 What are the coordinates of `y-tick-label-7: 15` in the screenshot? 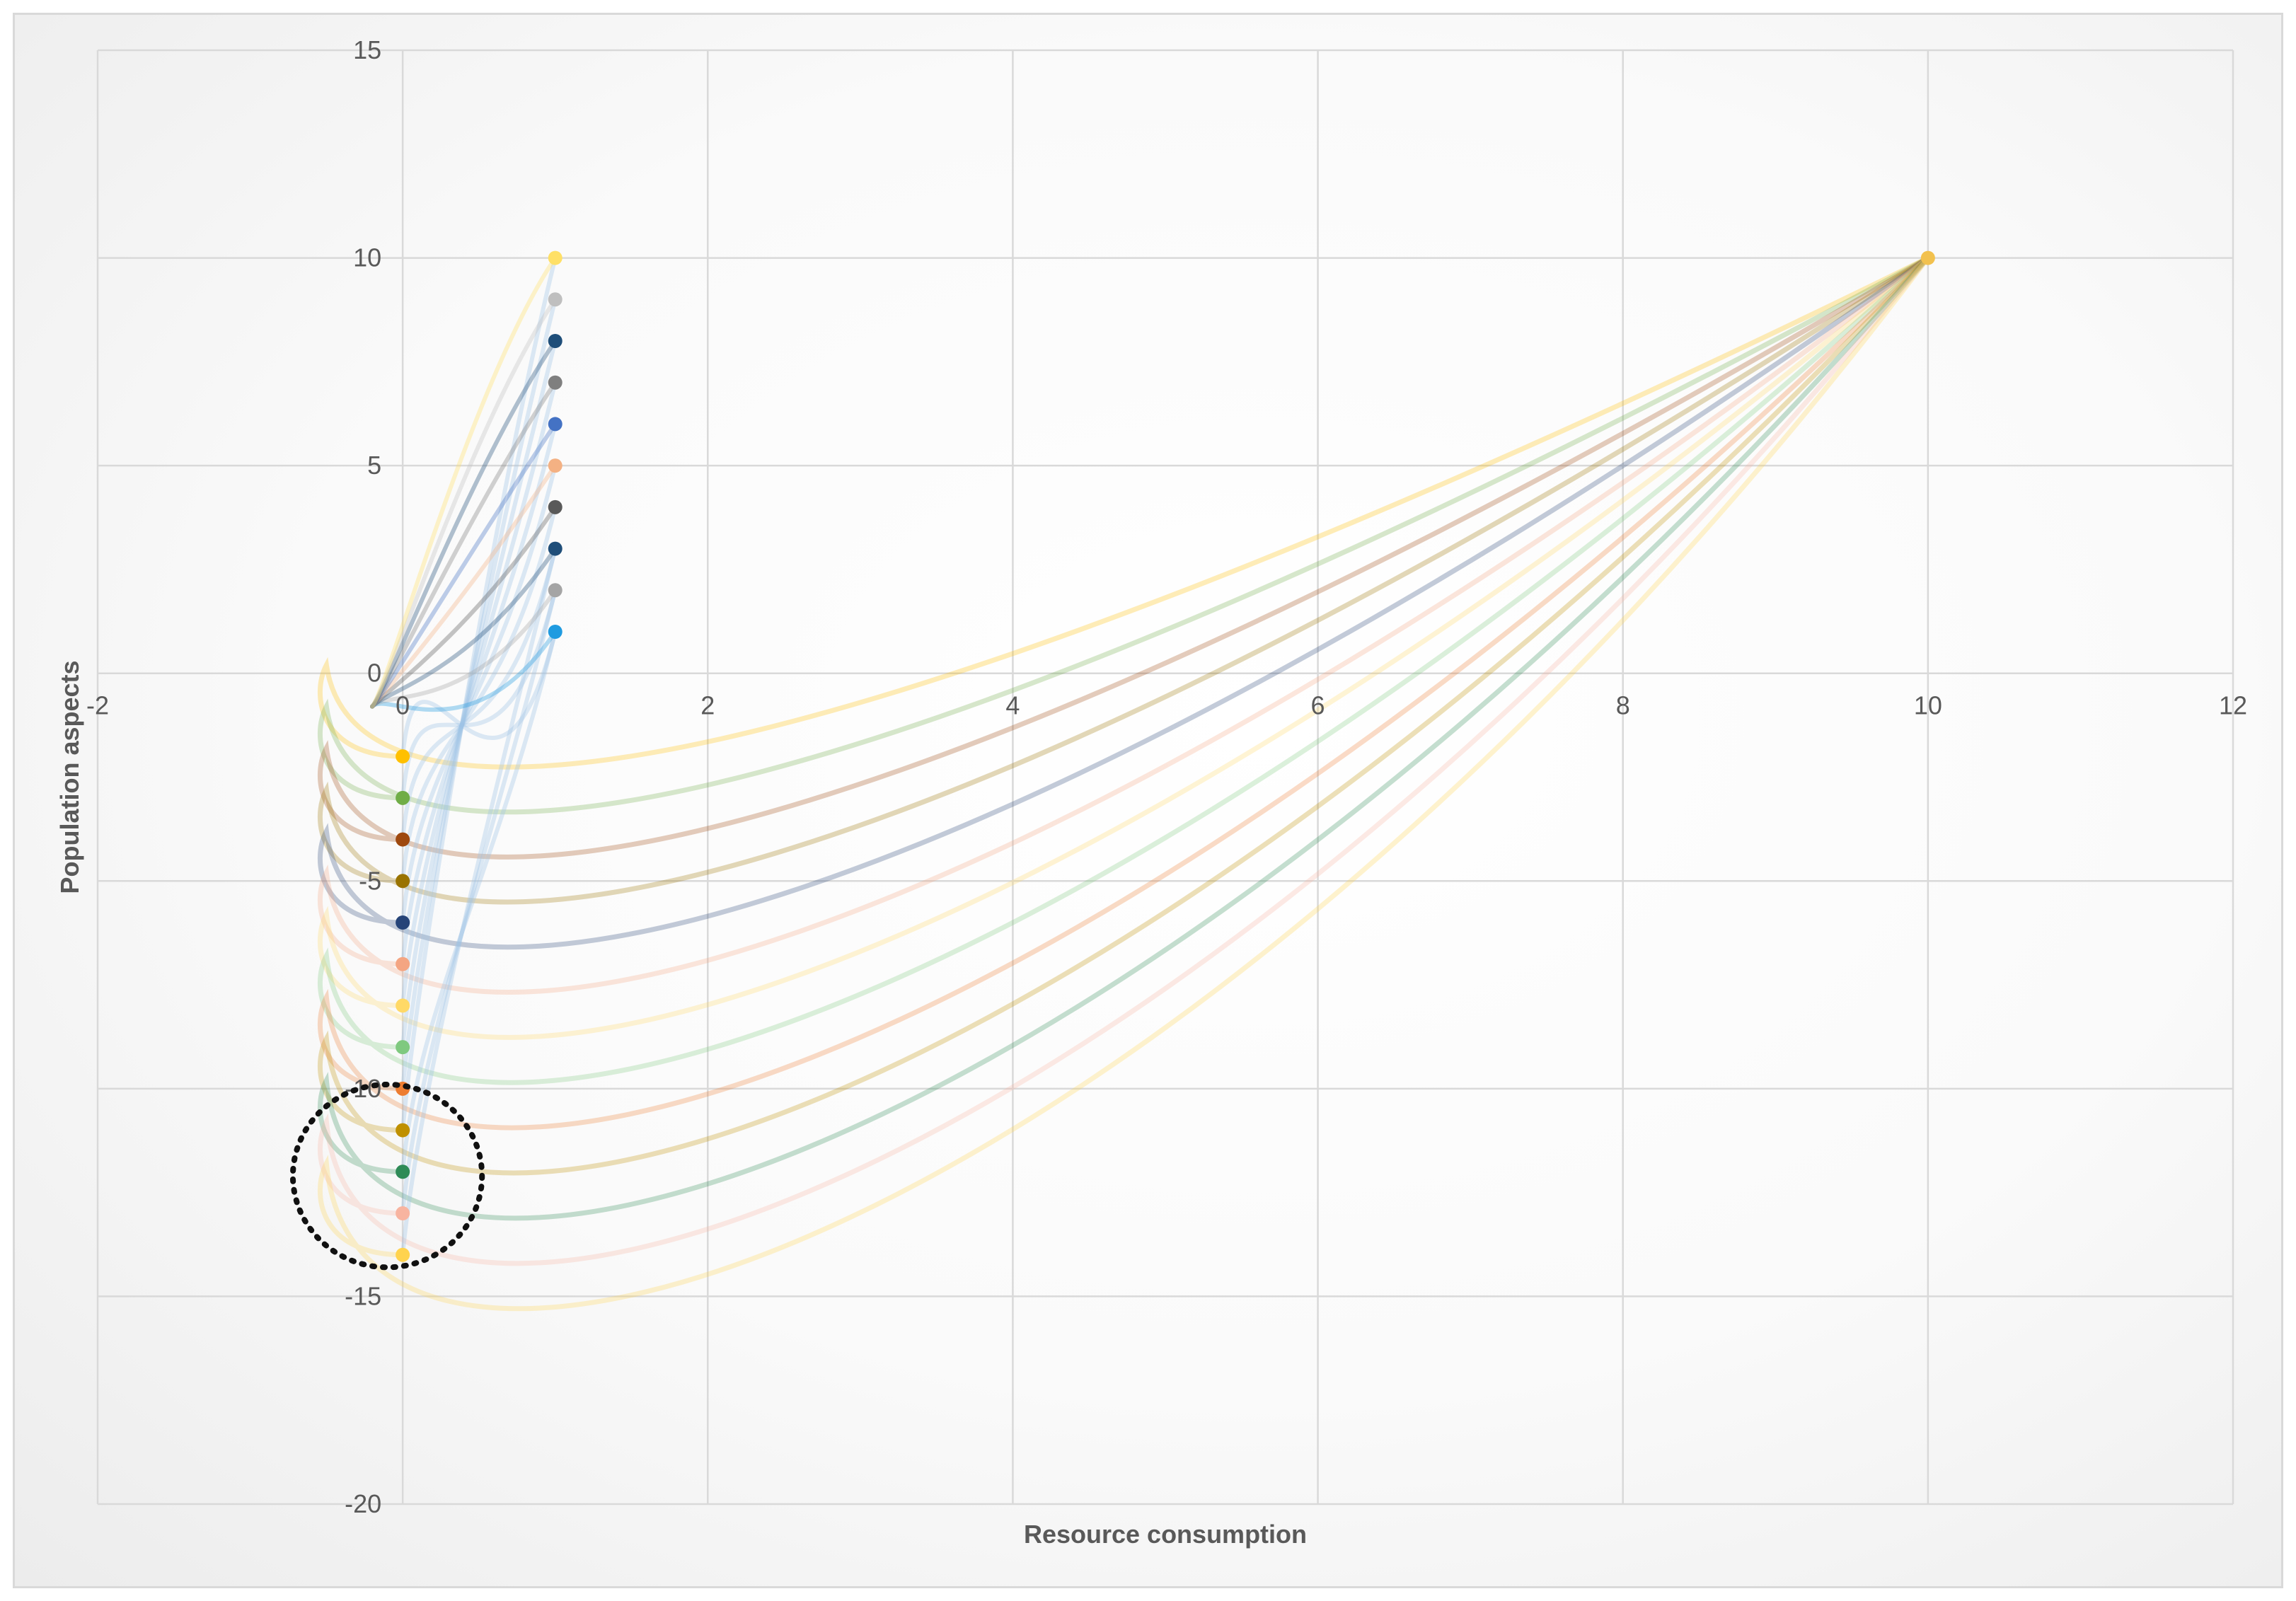 It's located at (367, 49).